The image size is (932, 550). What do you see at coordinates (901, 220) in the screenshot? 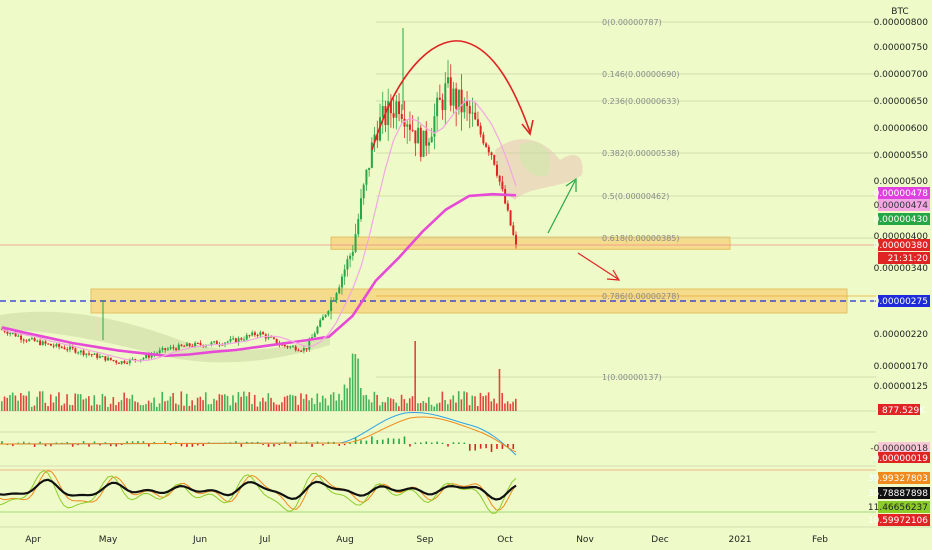
I see `price-tag-label: 0.00000430` at bounding box center [901, 220].